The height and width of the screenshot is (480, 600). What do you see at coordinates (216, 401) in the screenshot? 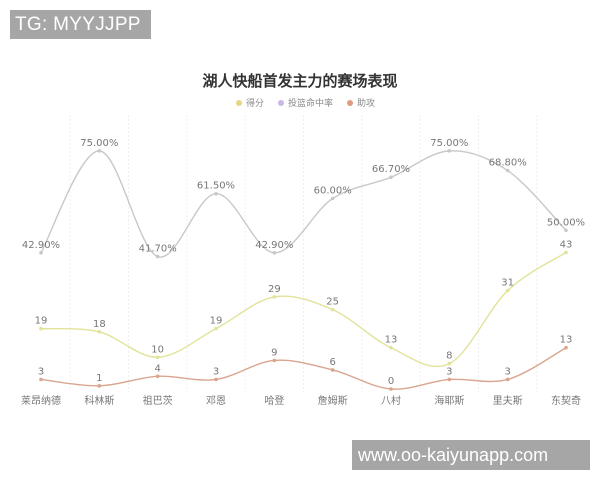
I see `x-axis-label: 邓恩` at bounding box center [216, 401].